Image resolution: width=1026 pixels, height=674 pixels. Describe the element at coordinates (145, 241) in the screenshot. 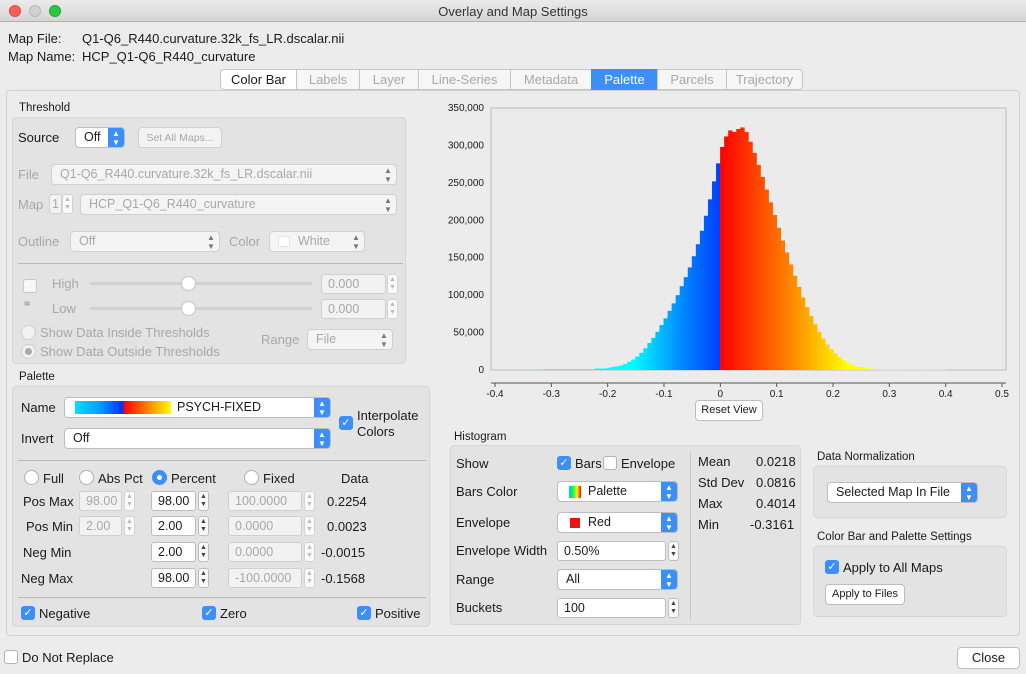

I see `outline-select: Off ▲ ▼` at that location.